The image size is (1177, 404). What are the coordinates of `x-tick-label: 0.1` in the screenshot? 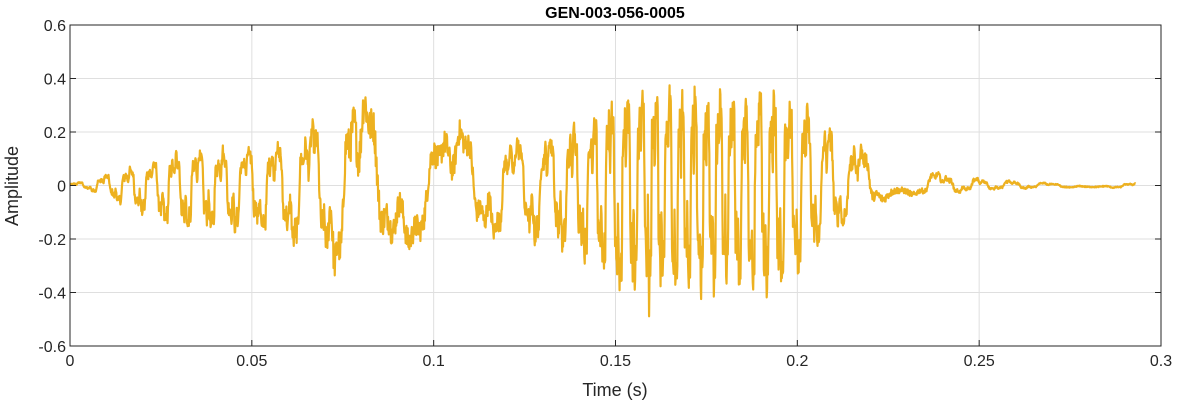 It's located at (434, 361).